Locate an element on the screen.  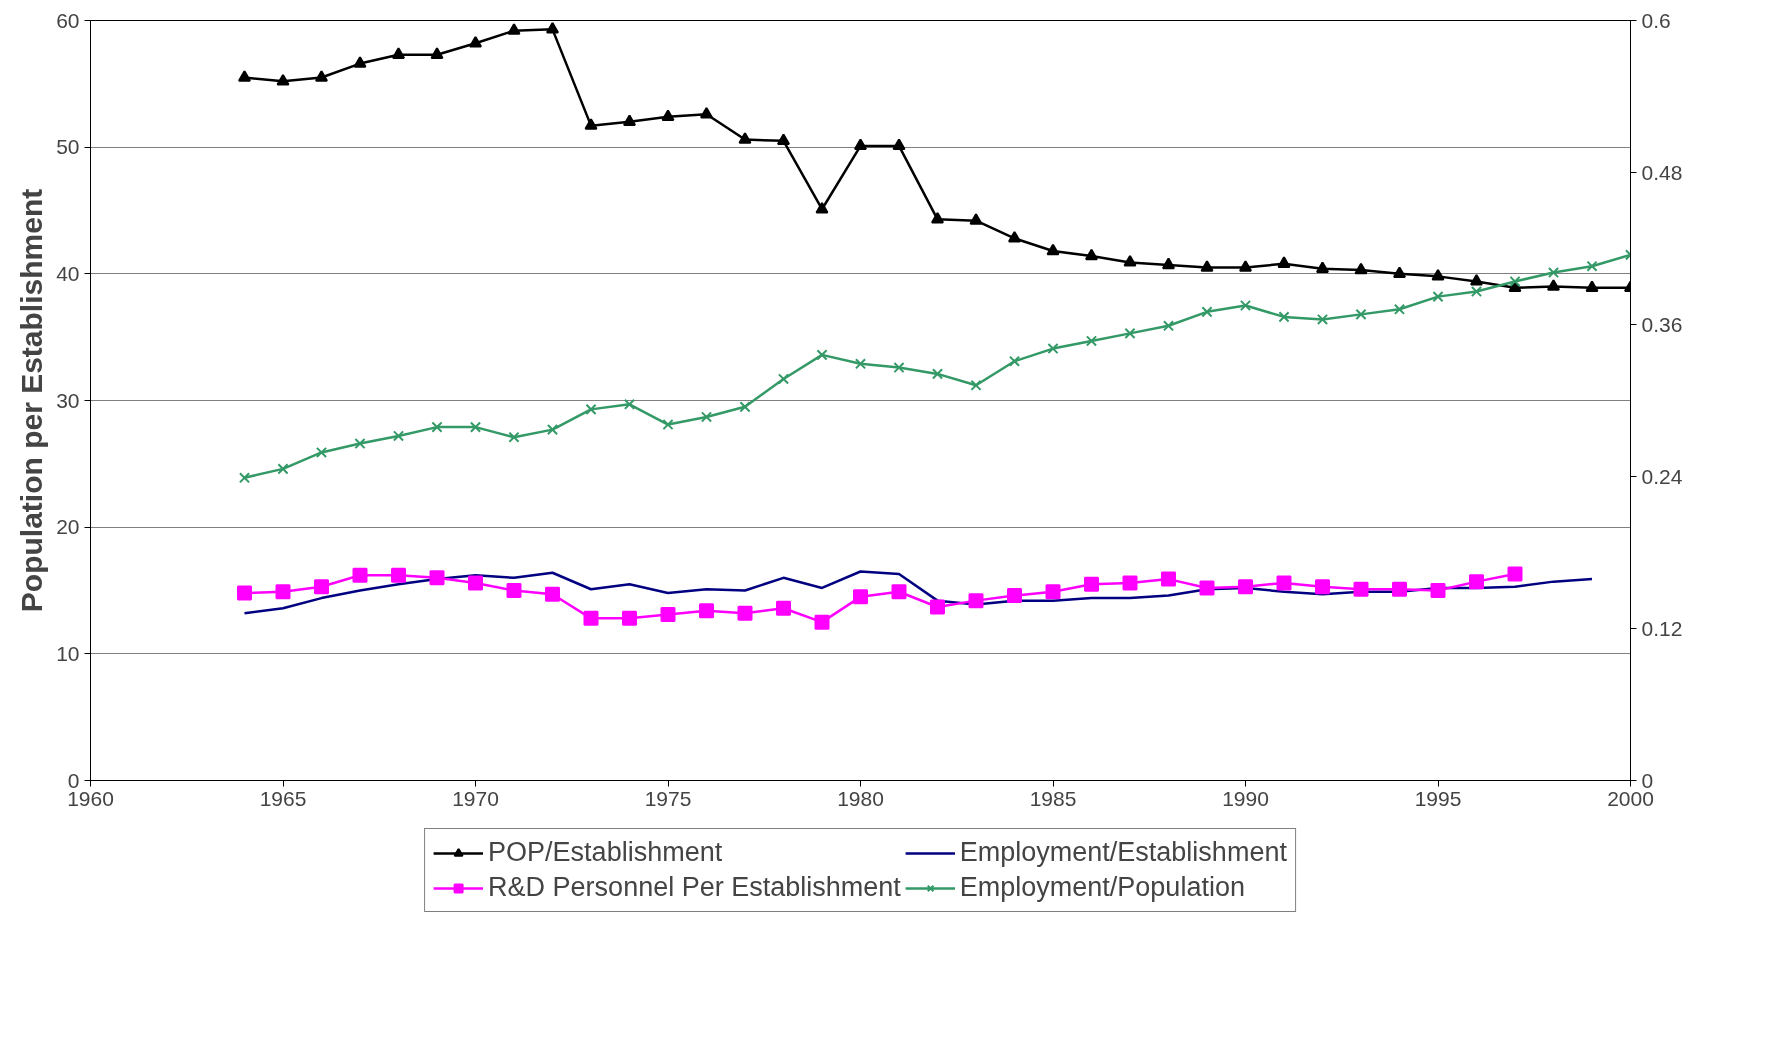
y-tick-label: 0 is located at coordinates (73, 780).